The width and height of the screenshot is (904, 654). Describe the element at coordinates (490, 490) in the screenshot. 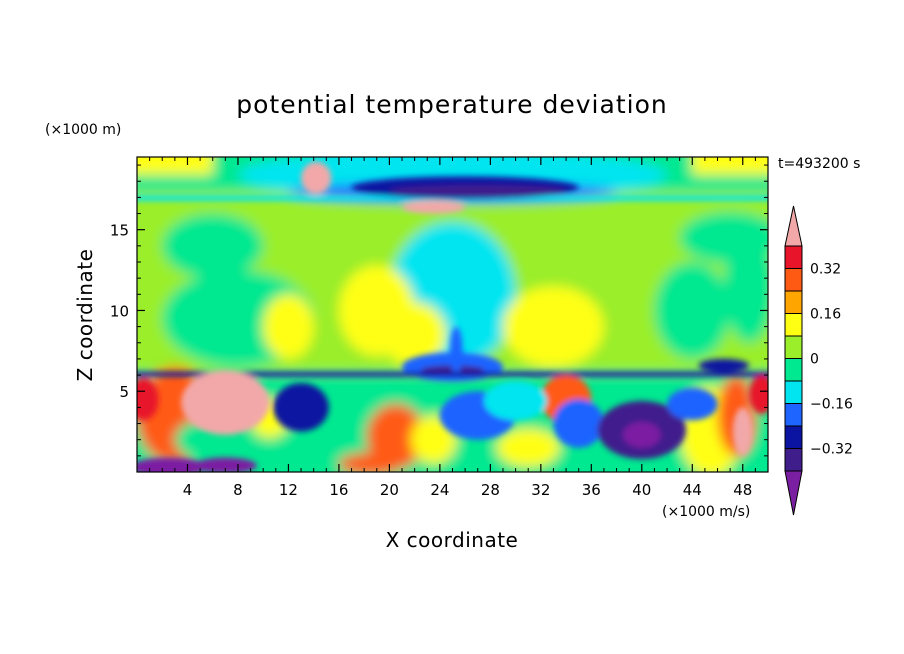

I see `x-tick-label: 28` at that location.